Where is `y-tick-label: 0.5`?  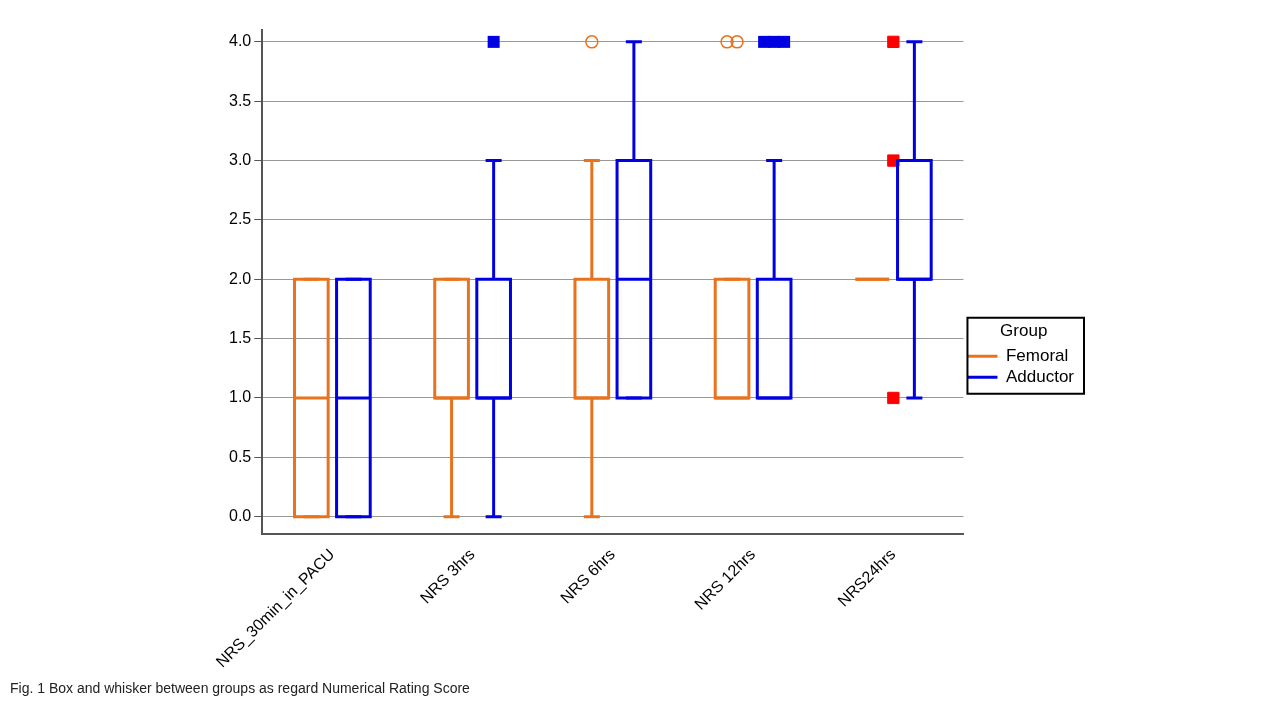
y-tick-label: 0.5 is located at coordinates (240, 456).